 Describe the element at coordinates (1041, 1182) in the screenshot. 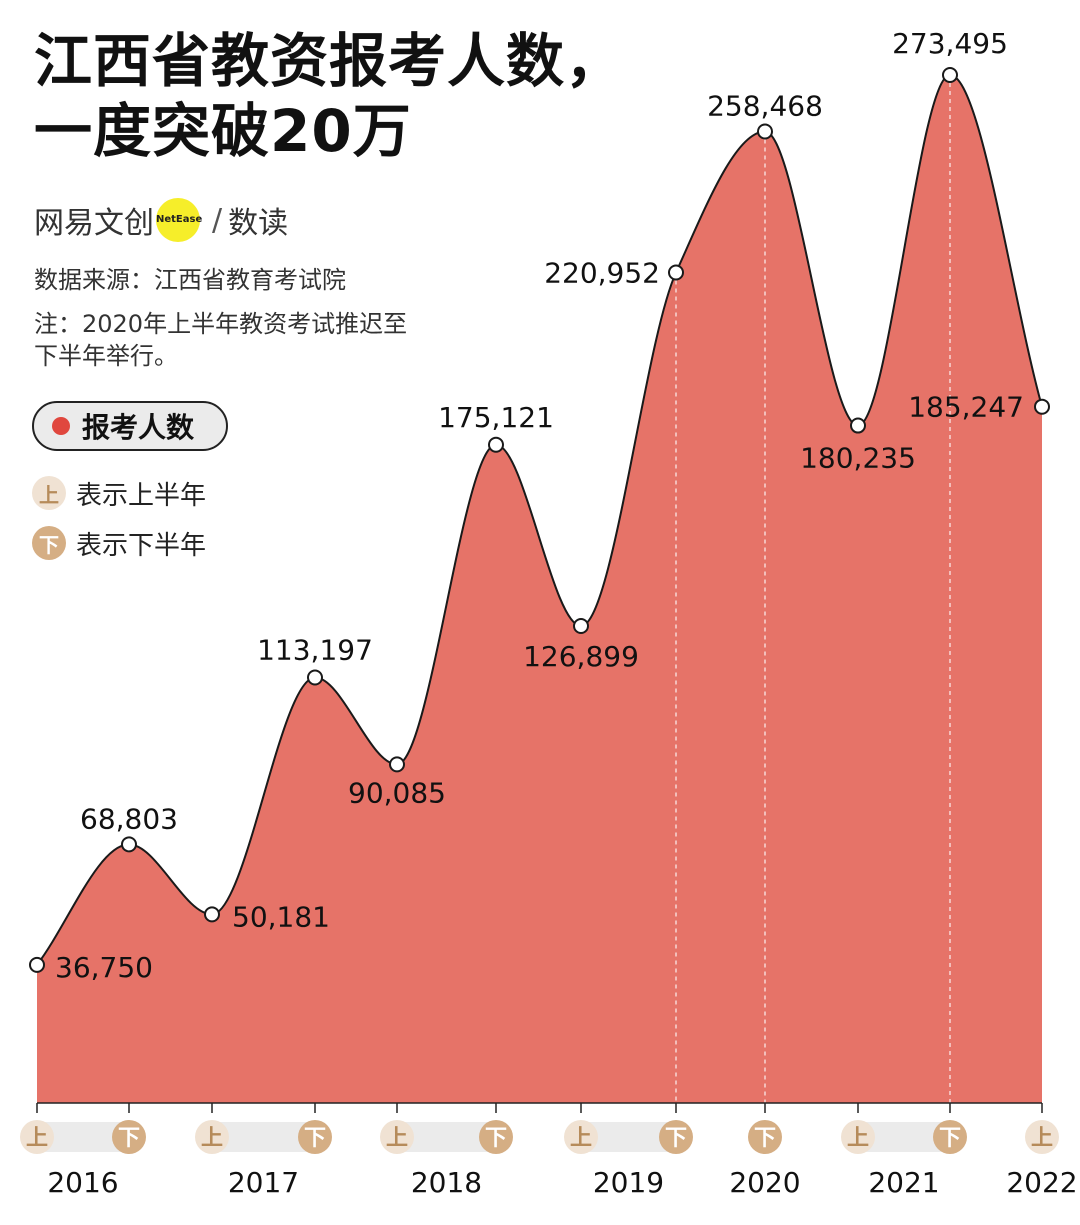

I see `year-tick-label: 2022` at that location.